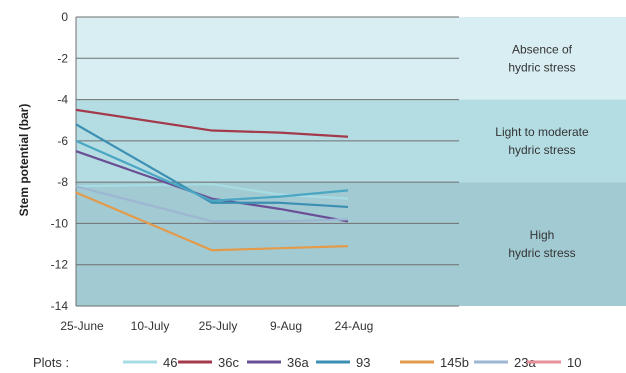 This screenshot has width=626, height=373. Describe the element at coordinates (212, 170) in the screenshot. I see `series-line-unlabeled` at that location.